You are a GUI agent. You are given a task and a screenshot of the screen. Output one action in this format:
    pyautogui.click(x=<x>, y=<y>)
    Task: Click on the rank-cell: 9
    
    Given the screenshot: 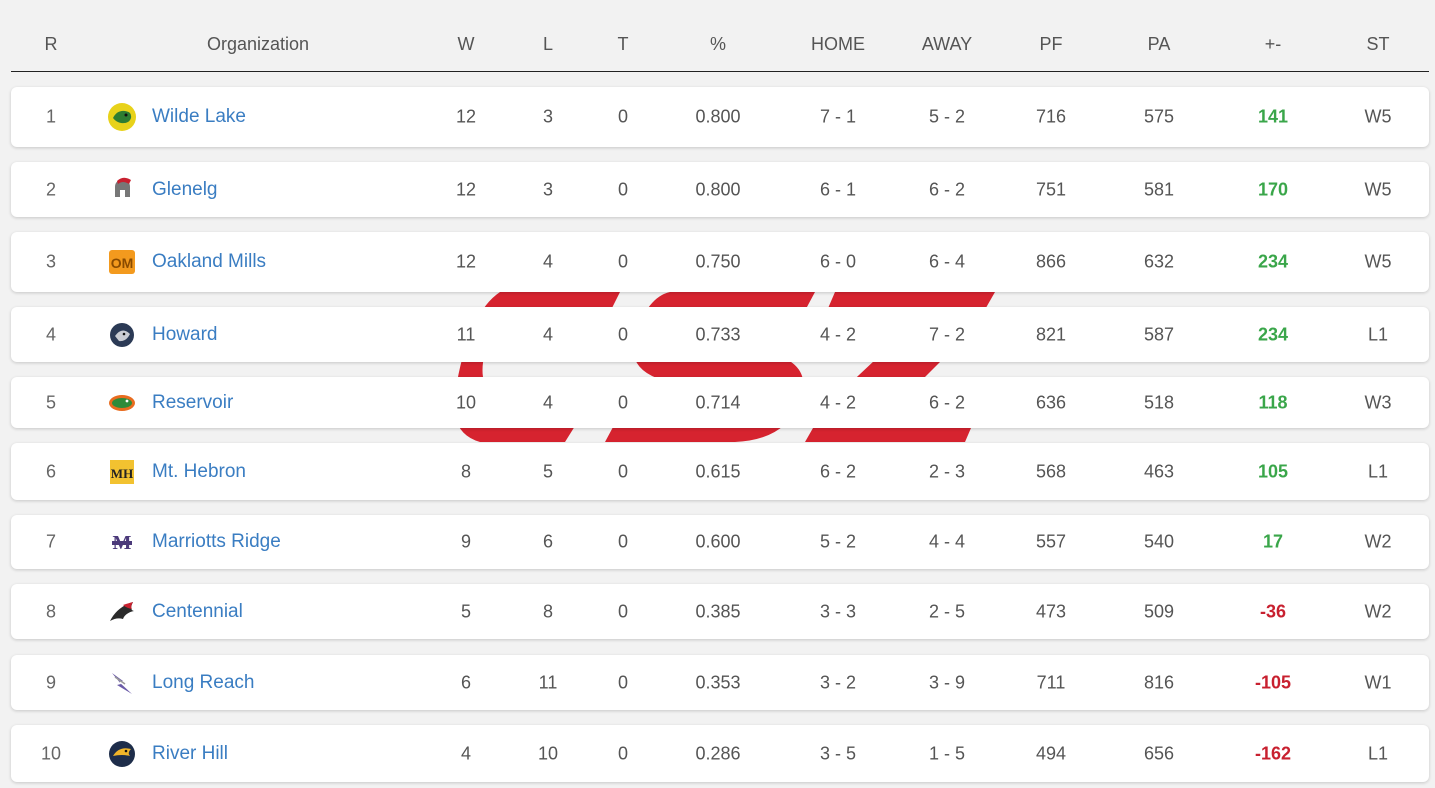 What is the action you would take?
    pyautogui.click(x=51, y=682)
    